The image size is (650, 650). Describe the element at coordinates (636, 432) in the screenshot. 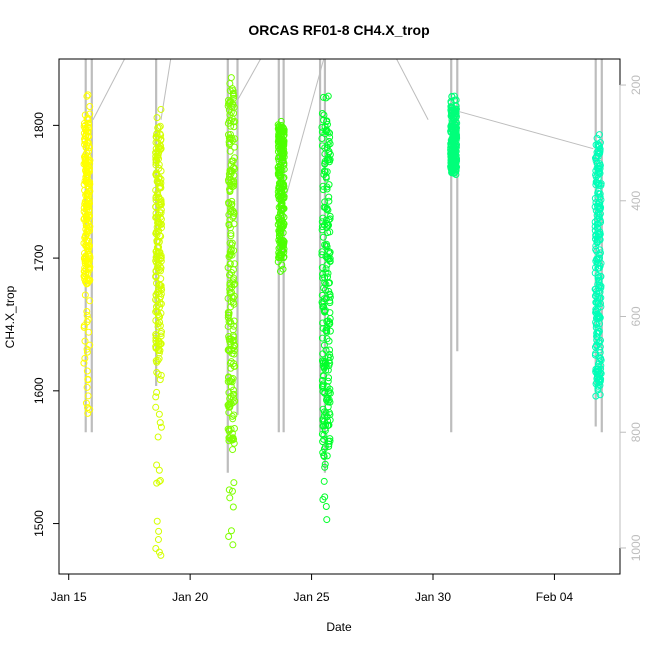

I see `y2-tick-label-3: 800` at that location.